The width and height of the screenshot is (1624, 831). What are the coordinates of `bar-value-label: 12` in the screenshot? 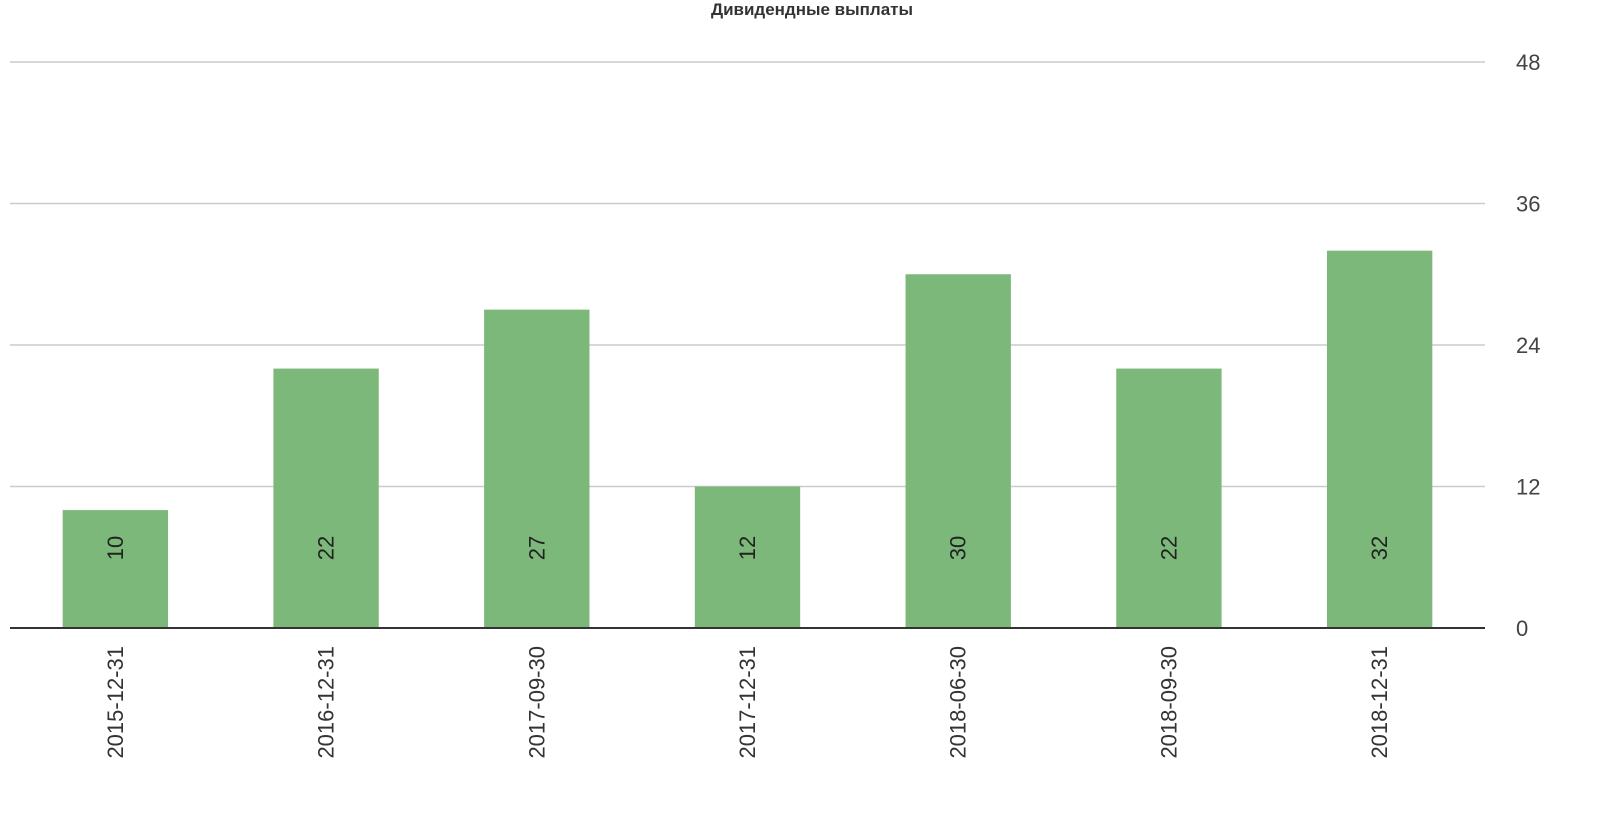 It's located at (747, 548).